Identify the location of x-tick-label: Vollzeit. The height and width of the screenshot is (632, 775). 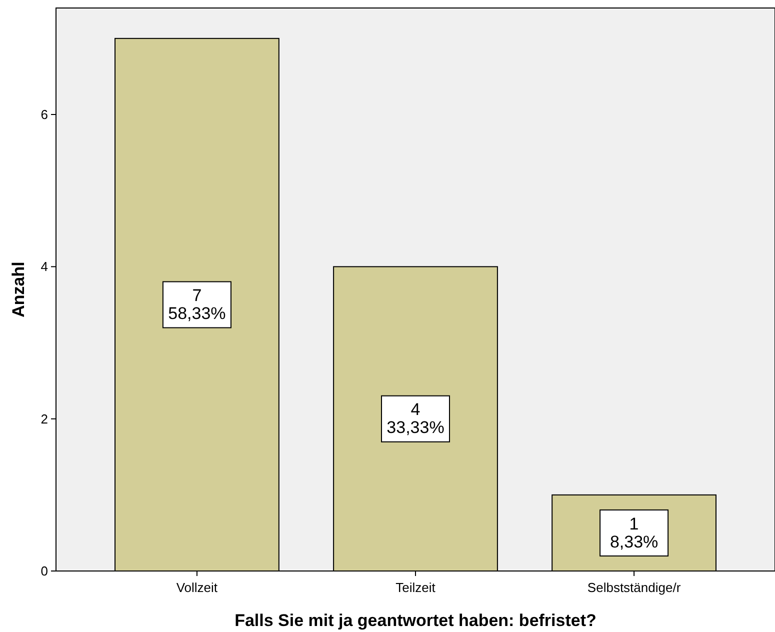
(197, 587).